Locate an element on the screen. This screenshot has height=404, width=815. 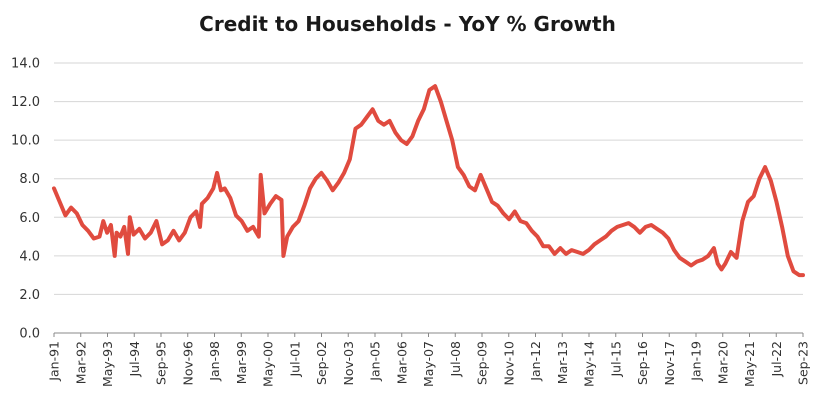
y-tick-label: 0.0 is located at coordinates (29, 334).